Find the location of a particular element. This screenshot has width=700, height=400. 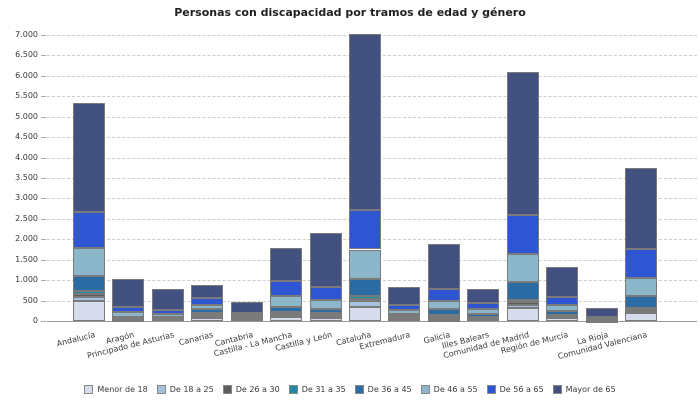

legend-item-mayor-de-65: Mayor de 65 is located at coordinates (584, 389).